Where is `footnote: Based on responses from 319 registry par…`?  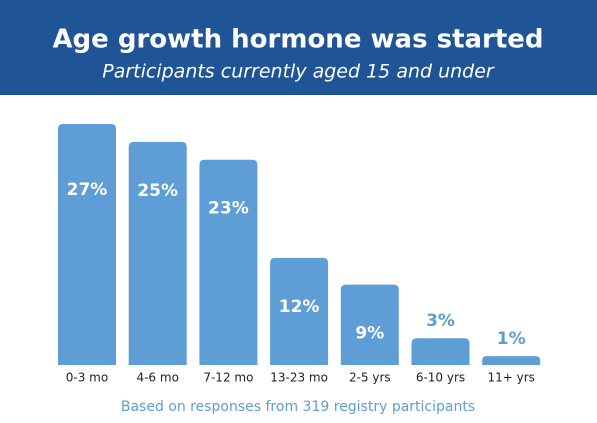 footnote: Based on responses from 319 registry par… is located at coordinates (298, 407).